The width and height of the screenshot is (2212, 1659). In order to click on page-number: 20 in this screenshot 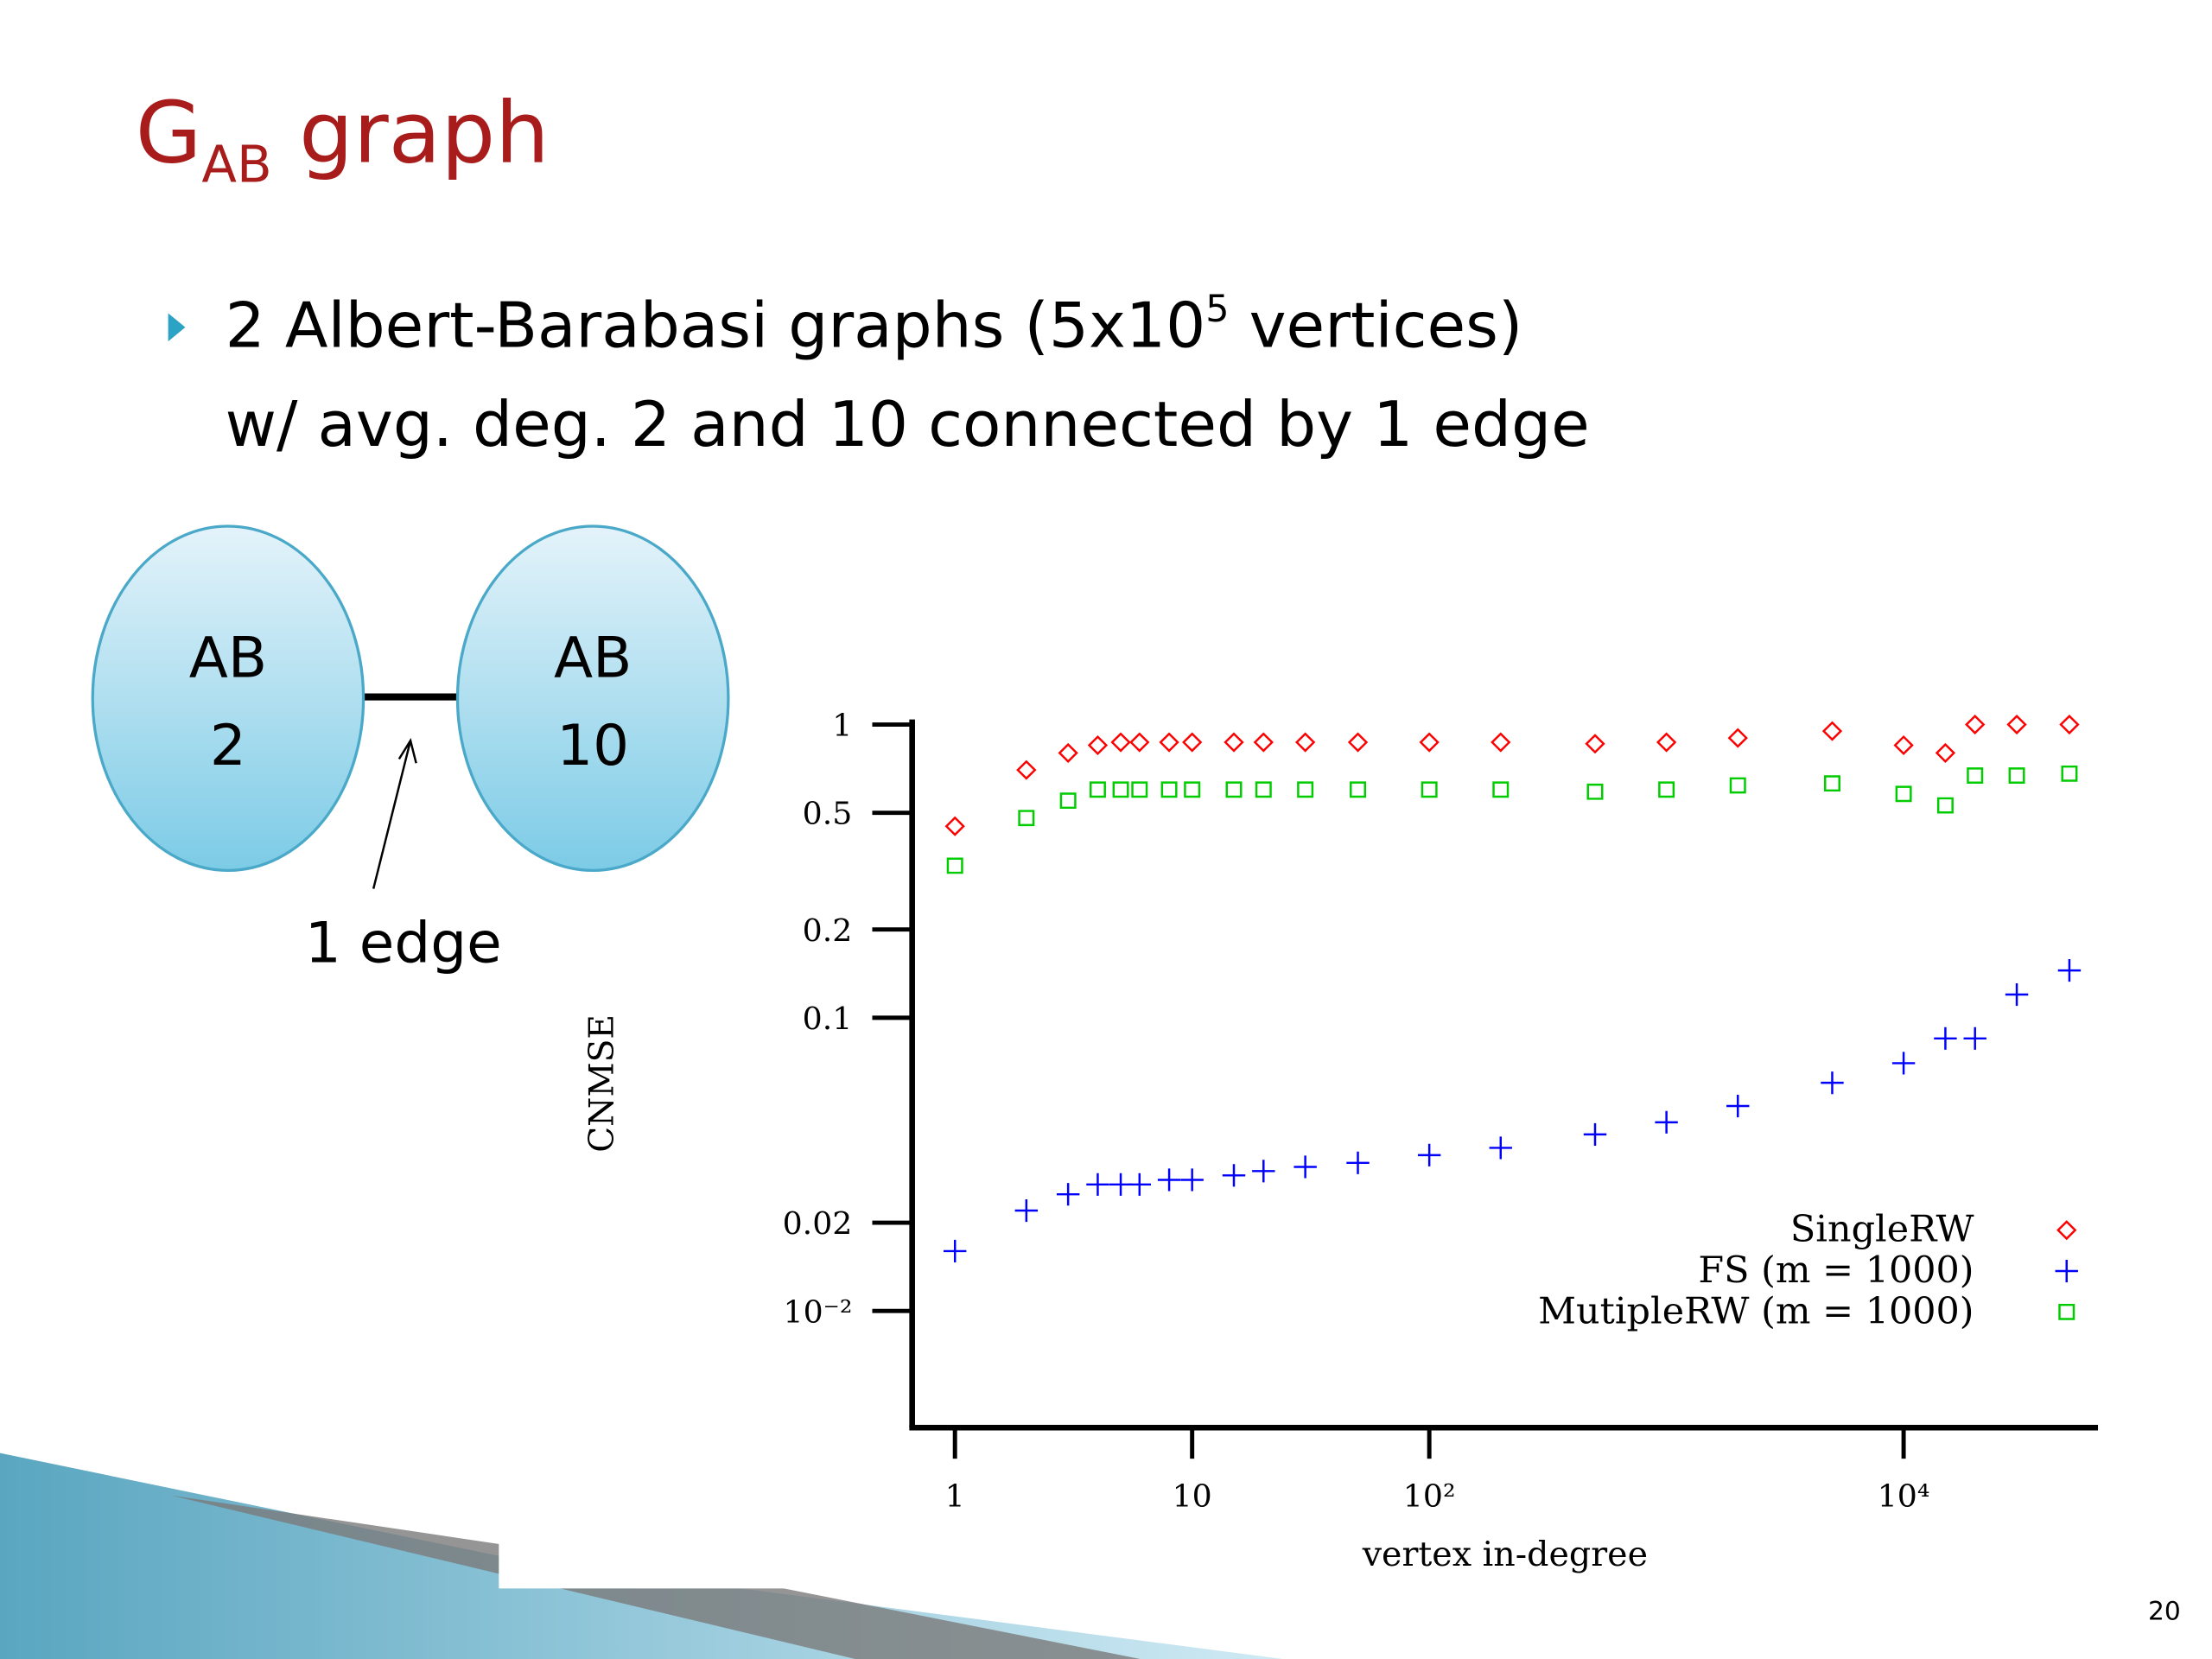, I will do `click(2164, 1610)`.